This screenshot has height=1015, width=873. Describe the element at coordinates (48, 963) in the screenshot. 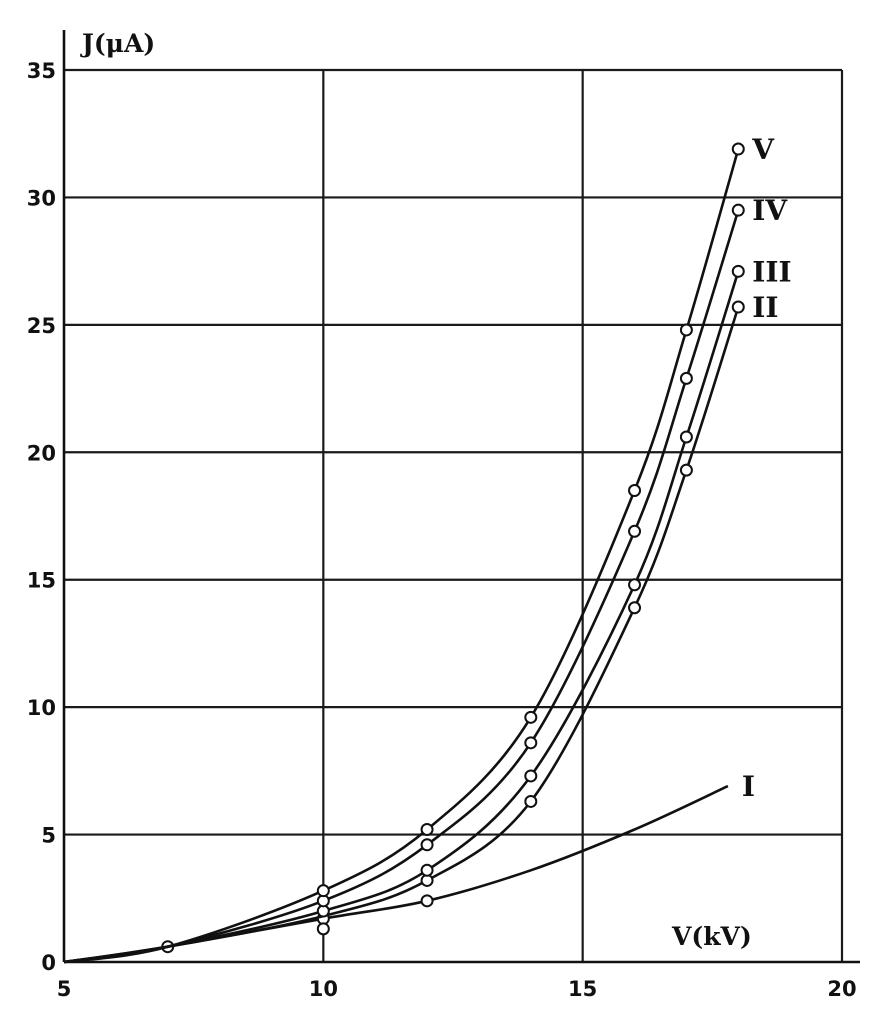

I see `y-tick-label: 0` at that location.